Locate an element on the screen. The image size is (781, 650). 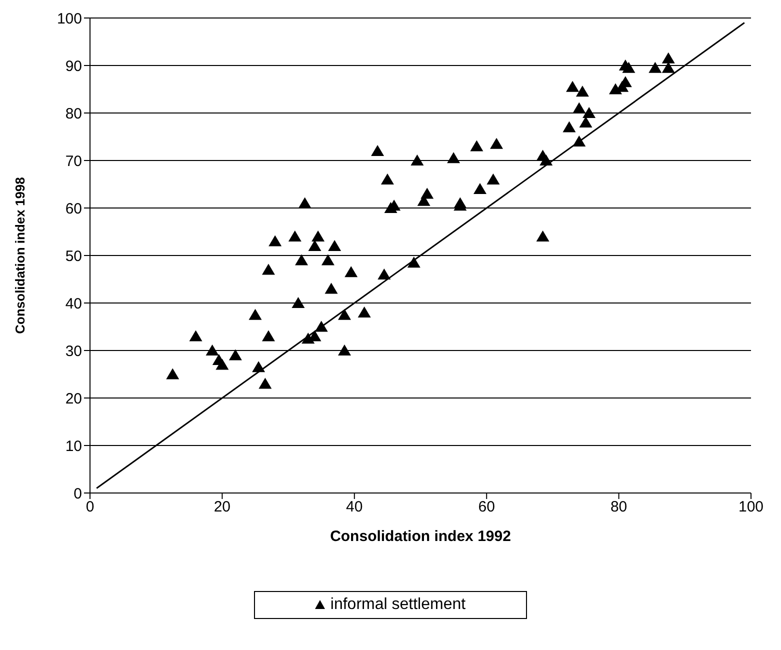
x-axis-title: Consolidation index 1992 is located at coordinates (420, 536).